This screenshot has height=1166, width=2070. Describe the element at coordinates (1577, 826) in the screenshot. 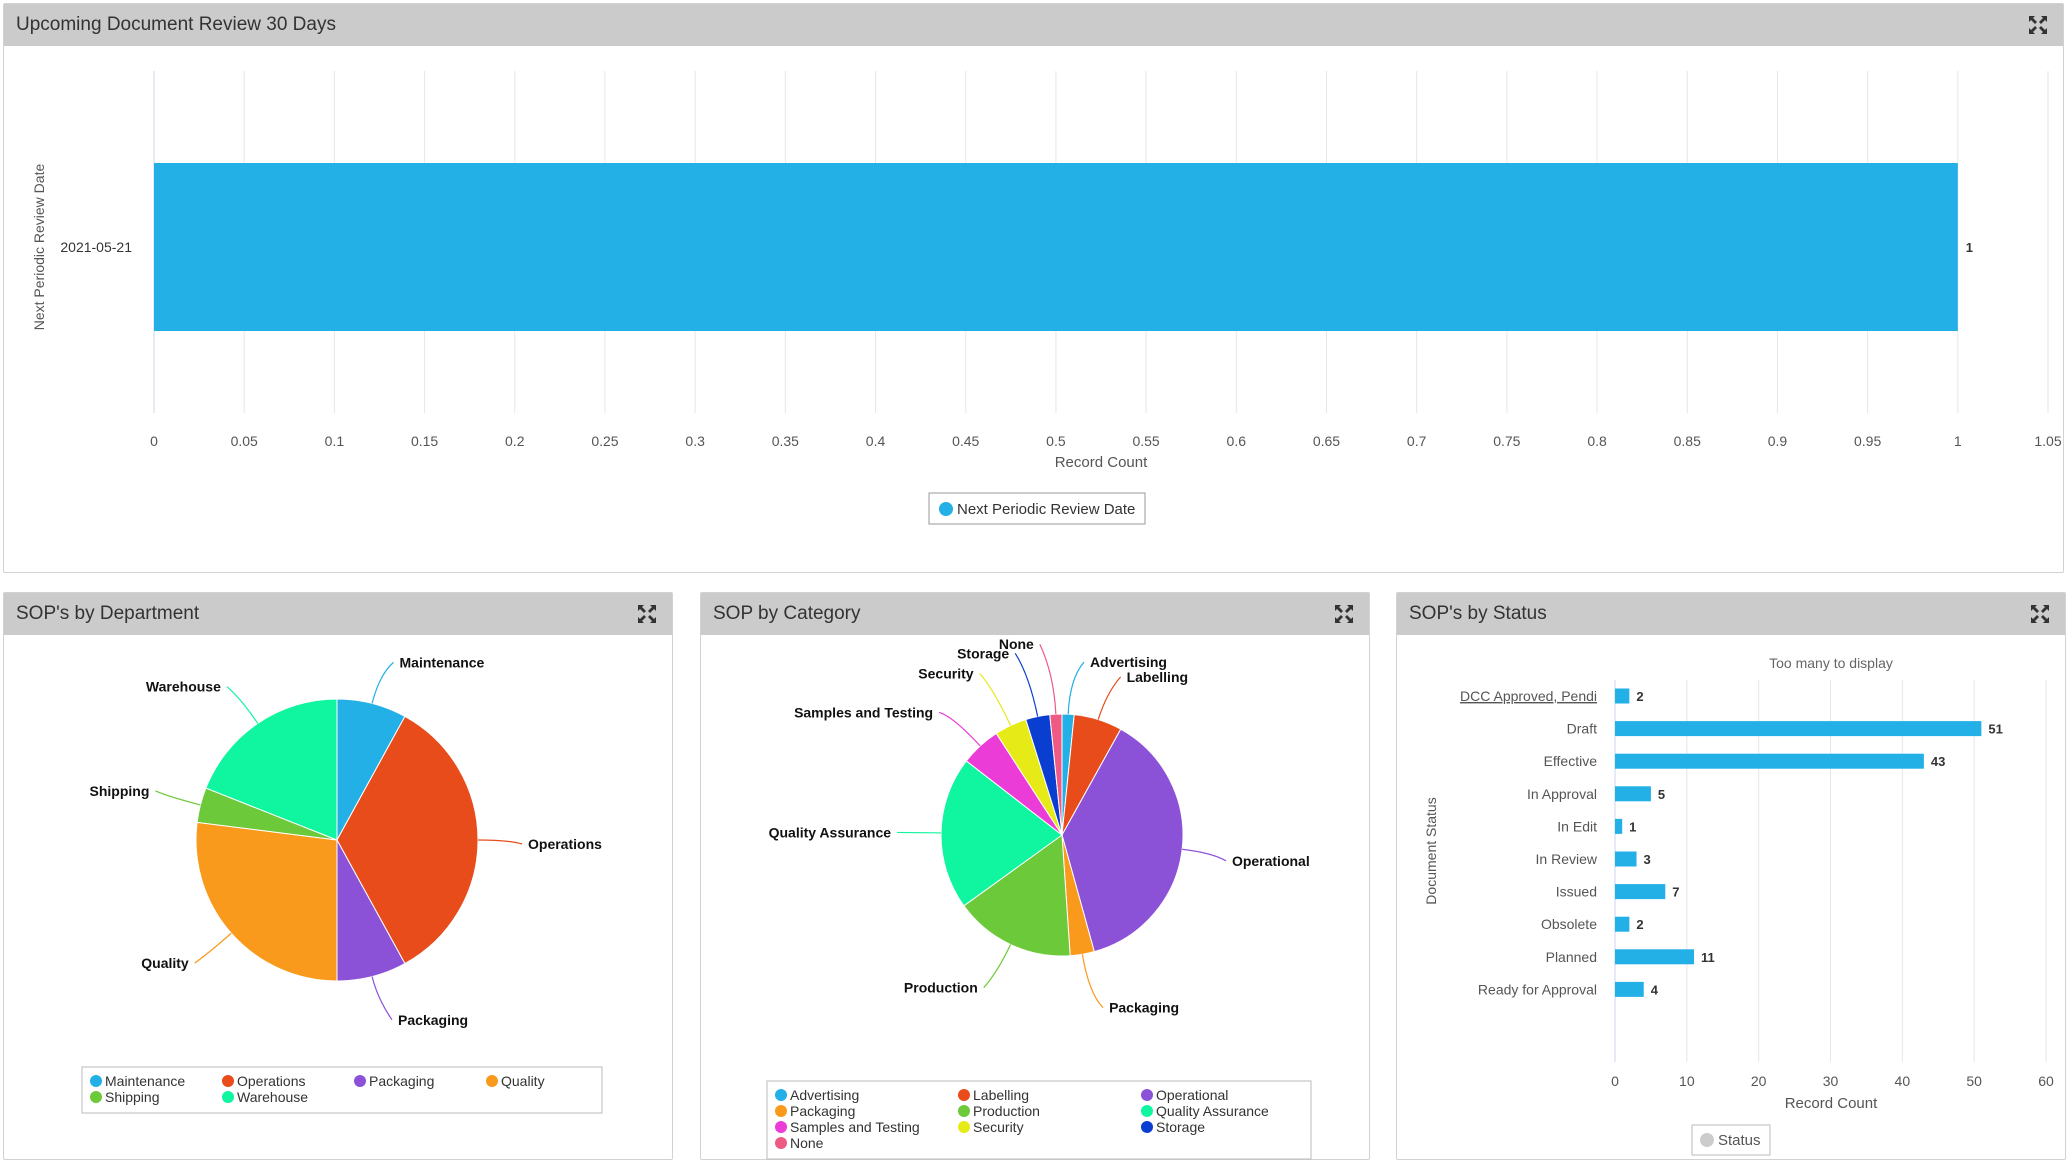

I see `y-tick-label: In Edit` at that location.